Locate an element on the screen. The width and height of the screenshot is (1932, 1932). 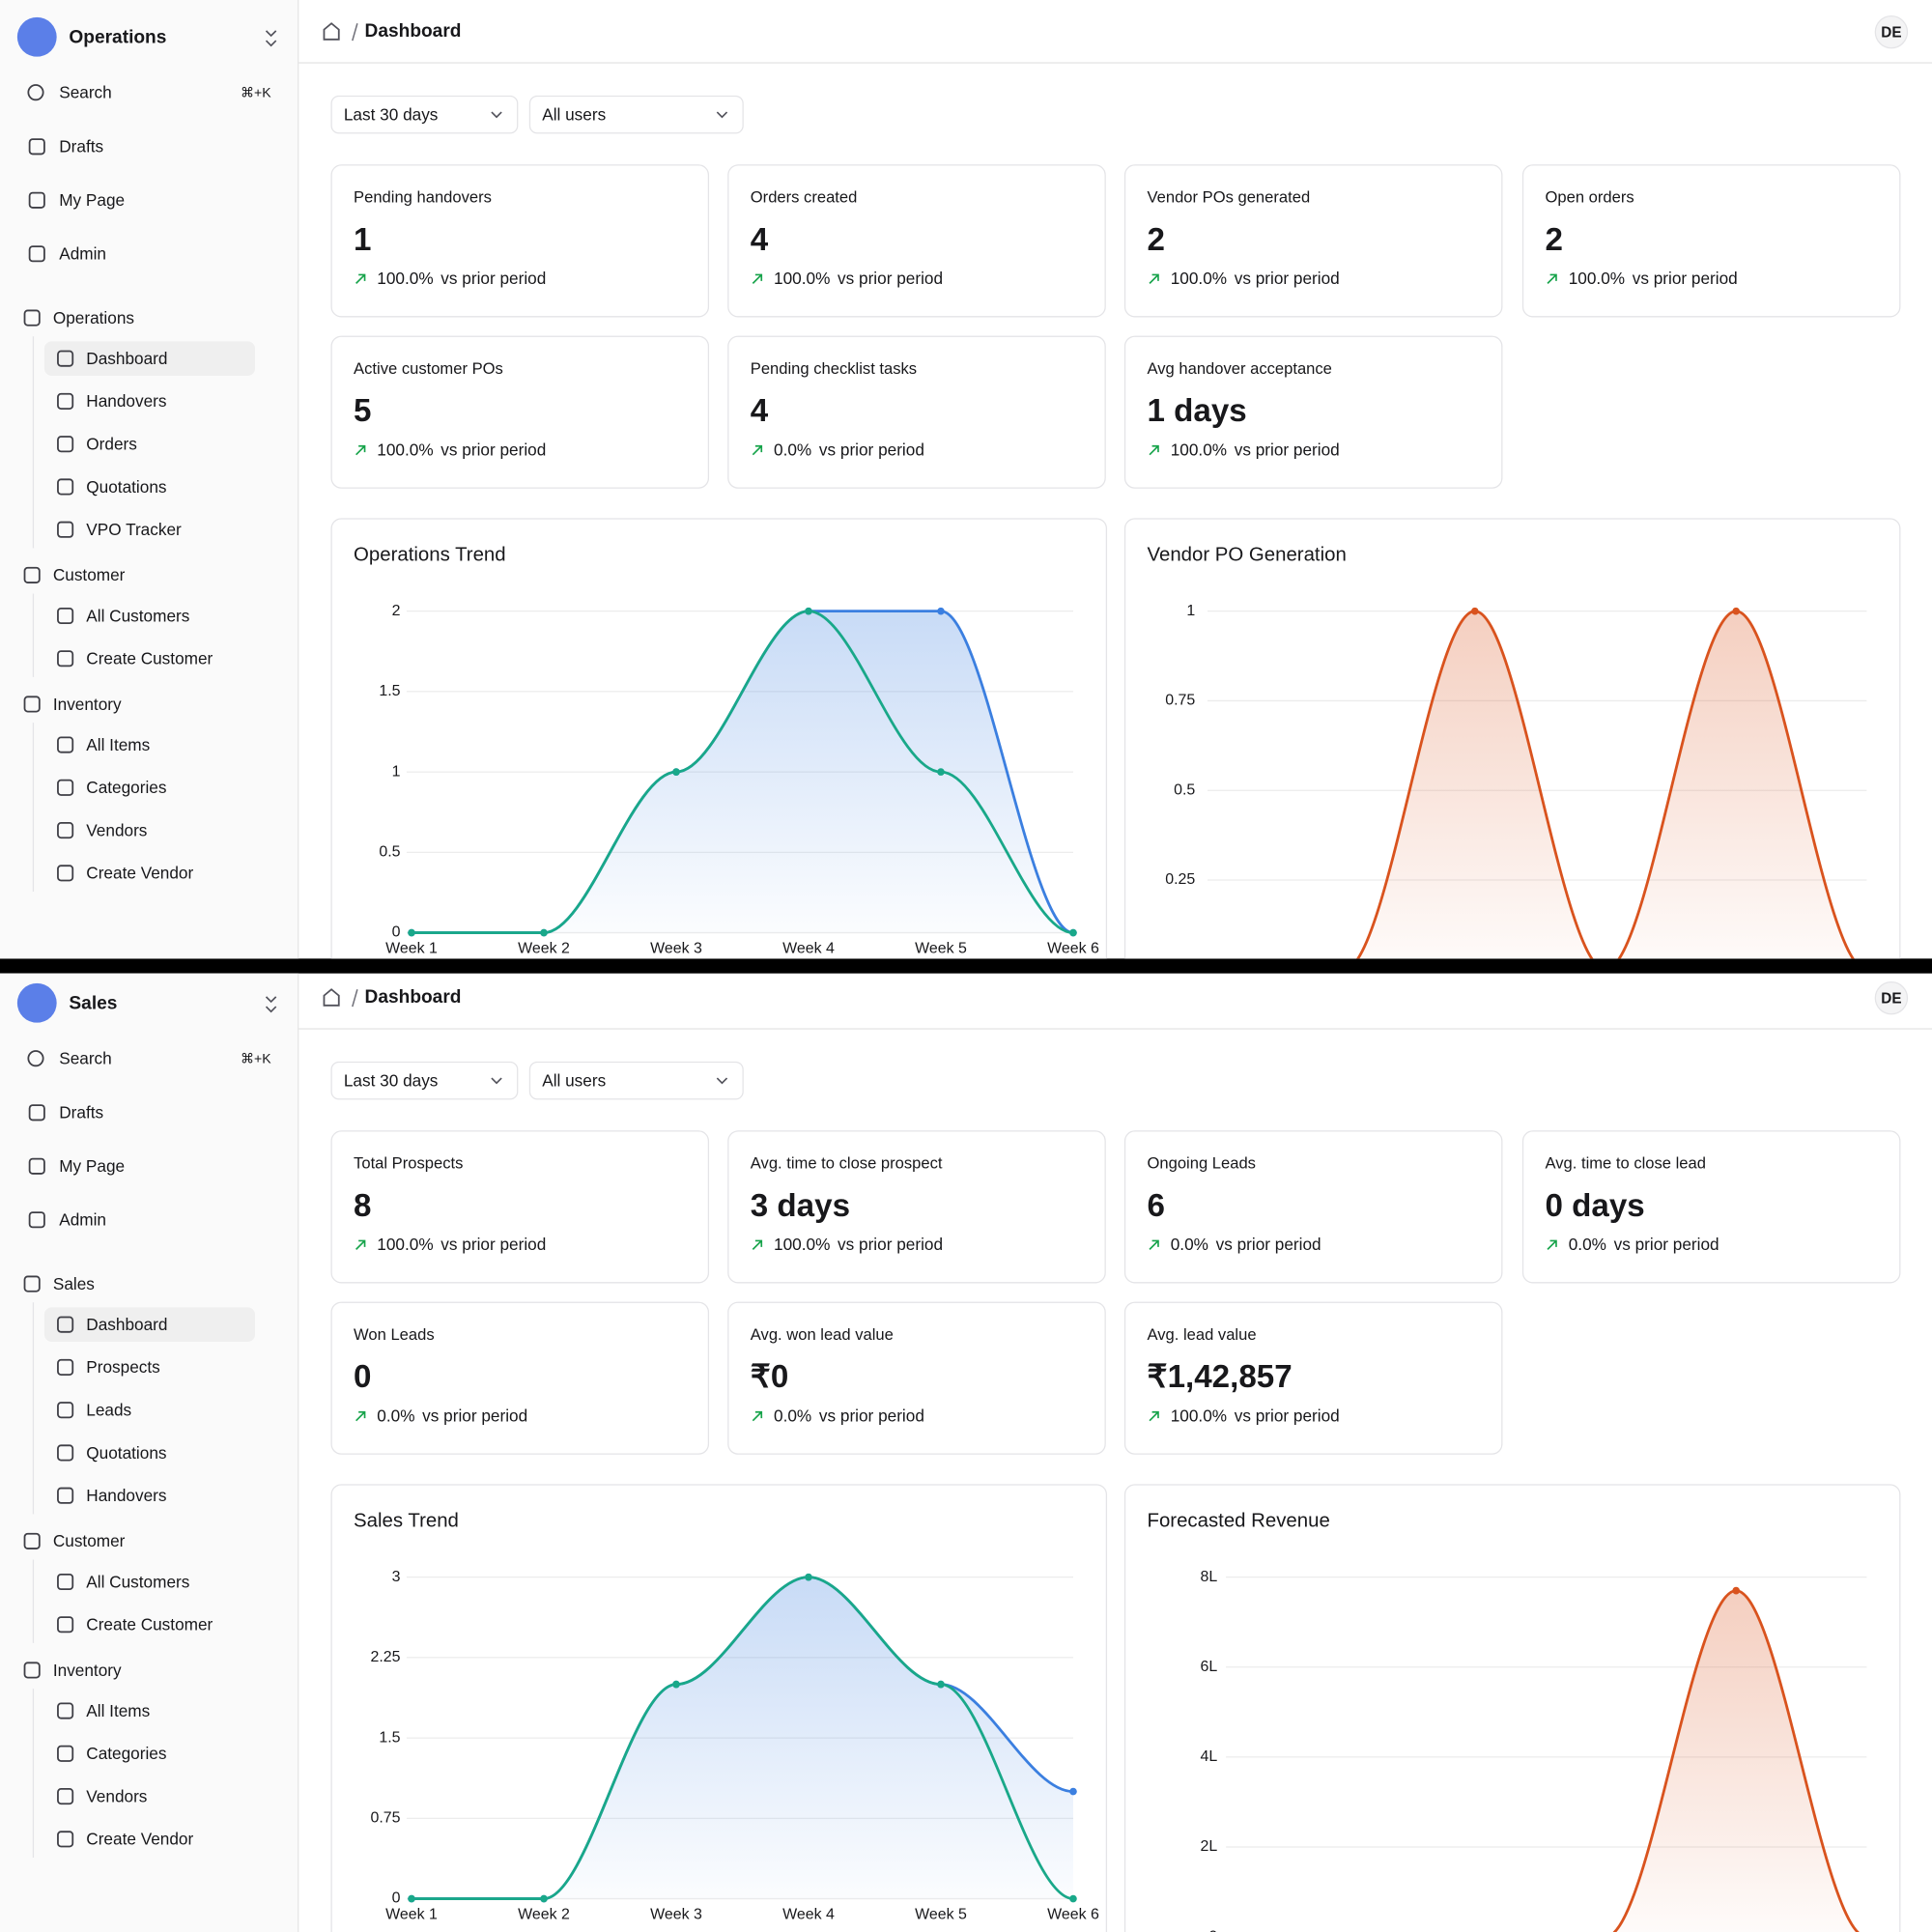
divider is located at coordinates (966, 966).